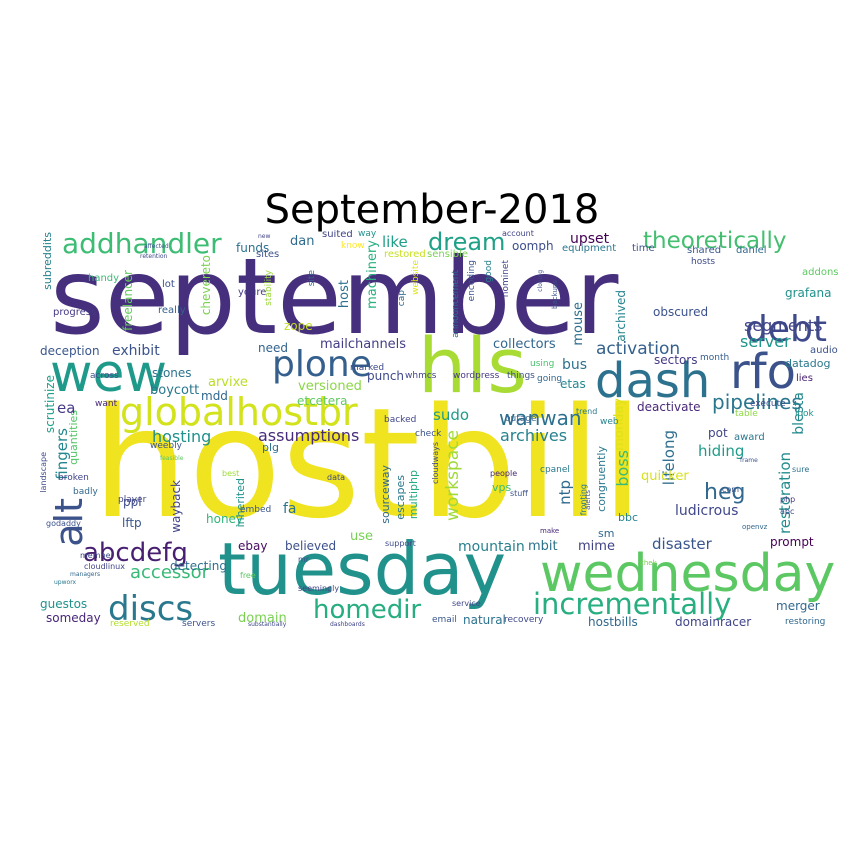 The image size is (864, 864). I want to click on word: september, so click(334, 297).